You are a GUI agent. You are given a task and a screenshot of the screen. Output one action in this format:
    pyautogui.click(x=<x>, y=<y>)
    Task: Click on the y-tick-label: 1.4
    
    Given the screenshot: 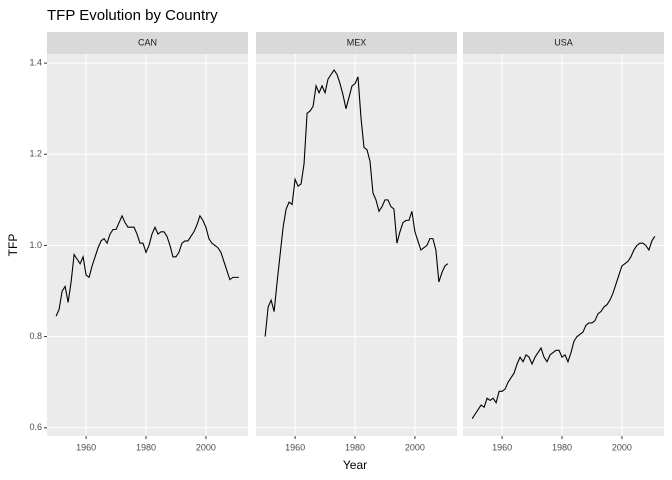 What is the action you would take?
    pyautogui.click(x=35, y=62)
    